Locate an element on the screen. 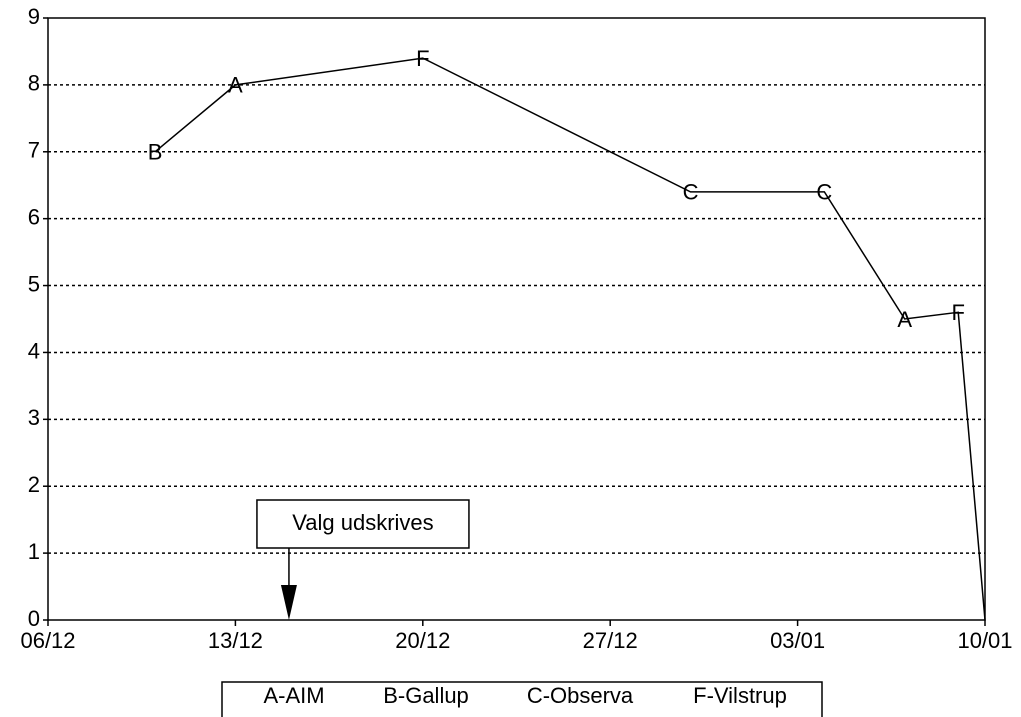 This screenshot has width=1021, height=717. y-tick-label: 1 is located at coordinates (34, 551).